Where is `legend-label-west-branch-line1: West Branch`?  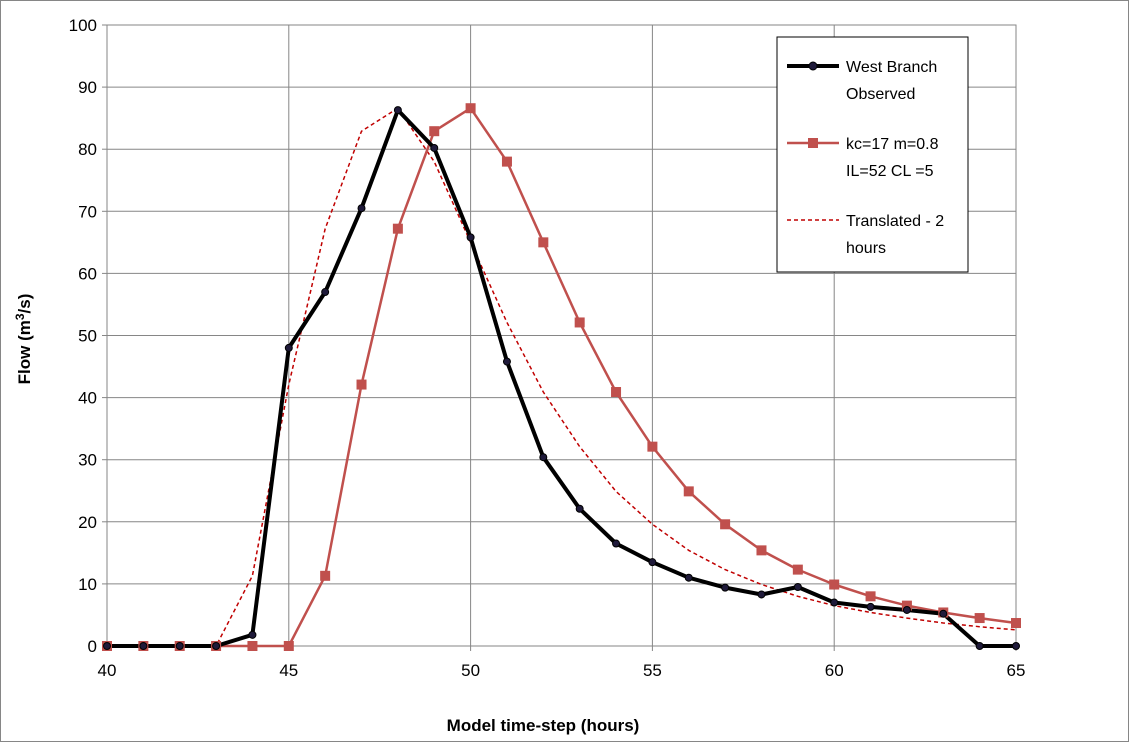 legend-label-west-branch-line1: West Branch is located at coordinates (891, 67).